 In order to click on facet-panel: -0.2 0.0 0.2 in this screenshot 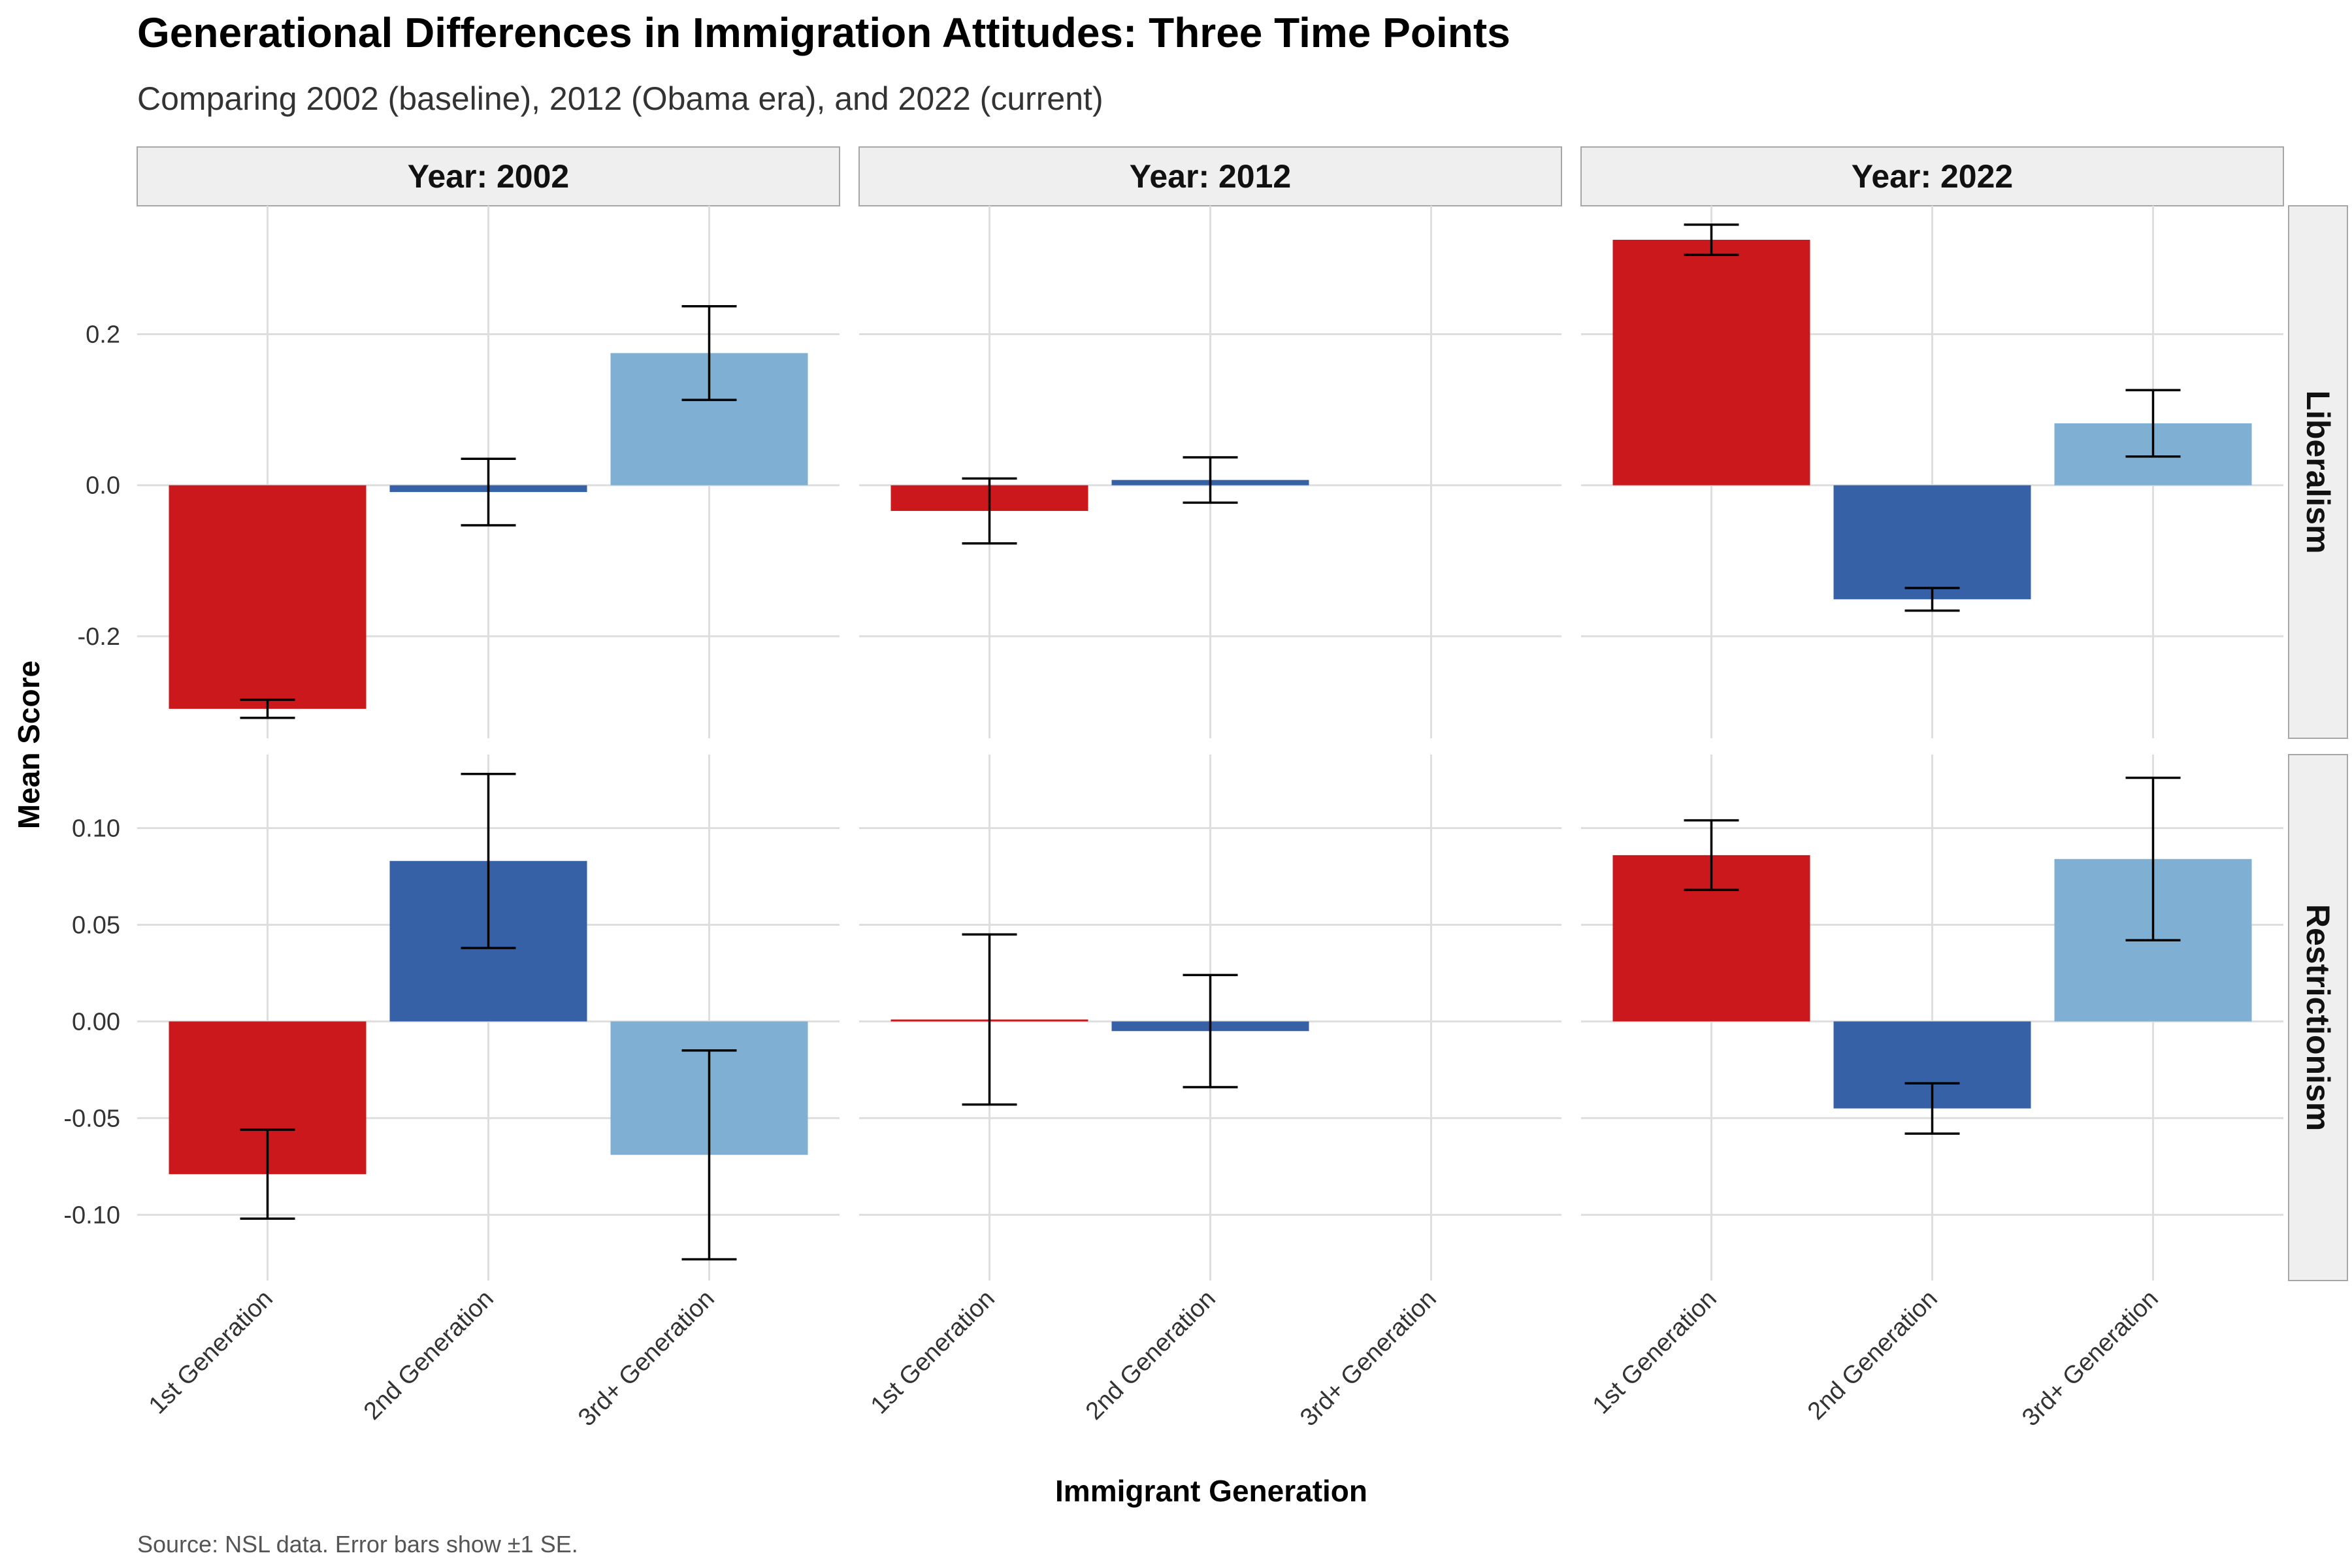, I will do `click(459, 472)`.